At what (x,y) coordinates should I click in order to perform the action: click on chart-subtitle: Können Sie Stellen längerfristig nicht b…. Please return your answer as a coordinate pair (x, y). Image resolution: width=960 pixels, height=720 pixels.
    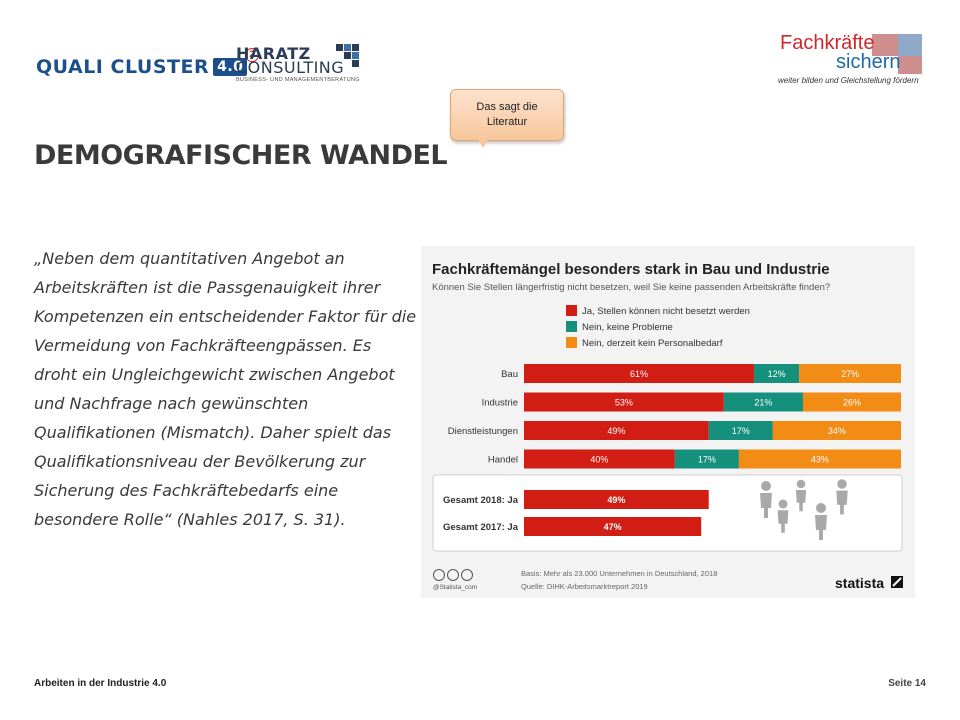
    Looking at the image, I should click on (631, 287).